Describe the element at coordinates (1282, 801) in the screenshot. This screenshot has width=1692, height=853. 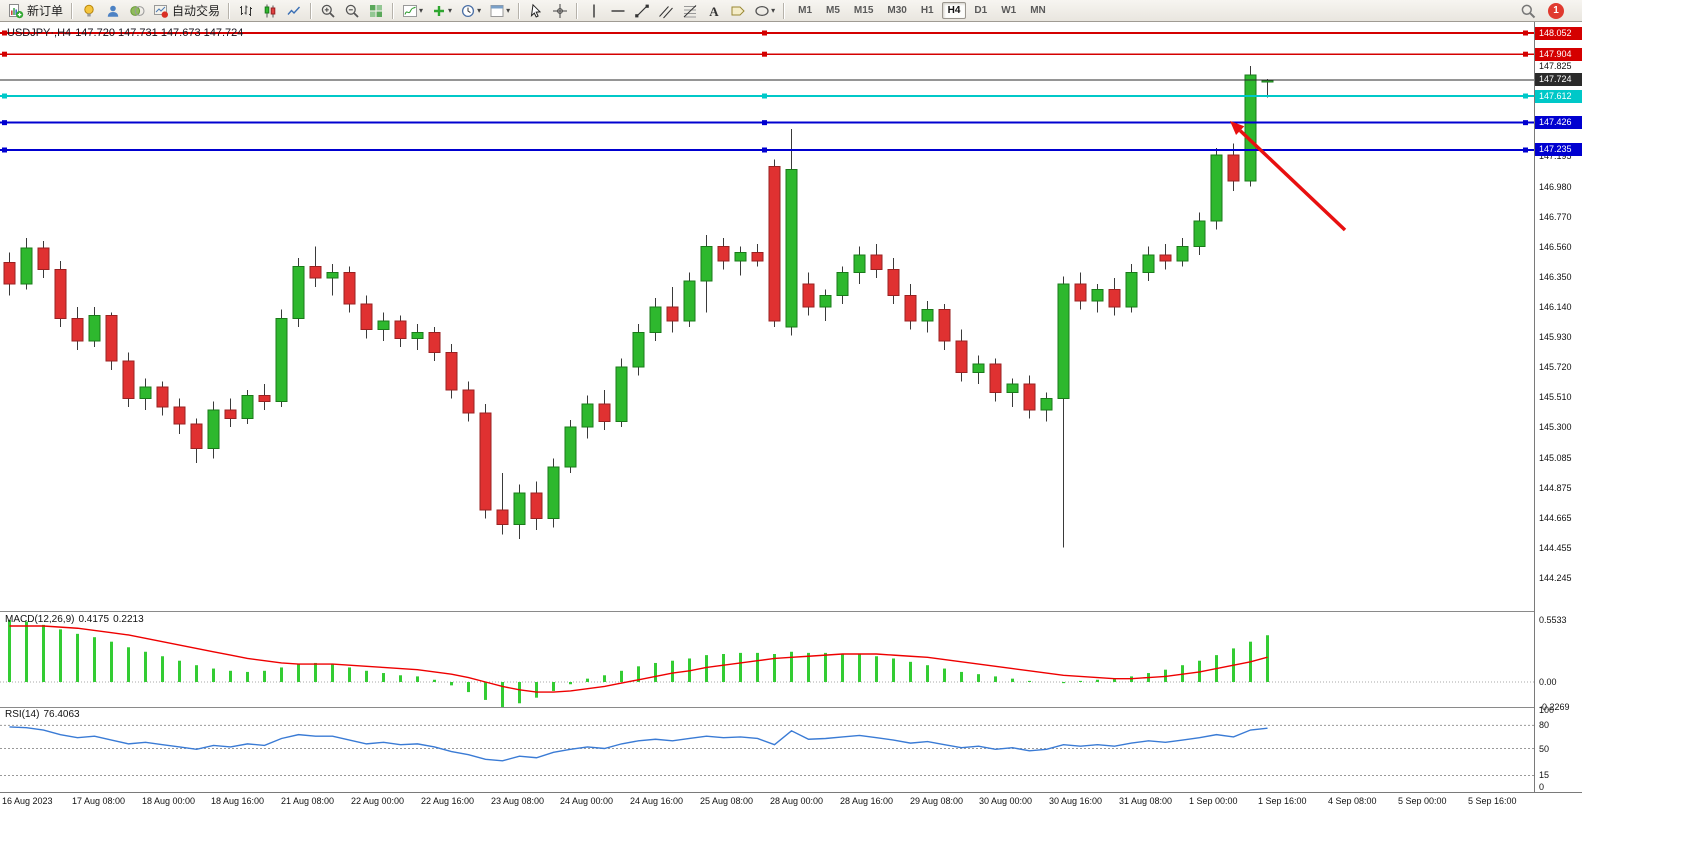
I see `time-axis-label: 1 Sep 16:00` at that location.